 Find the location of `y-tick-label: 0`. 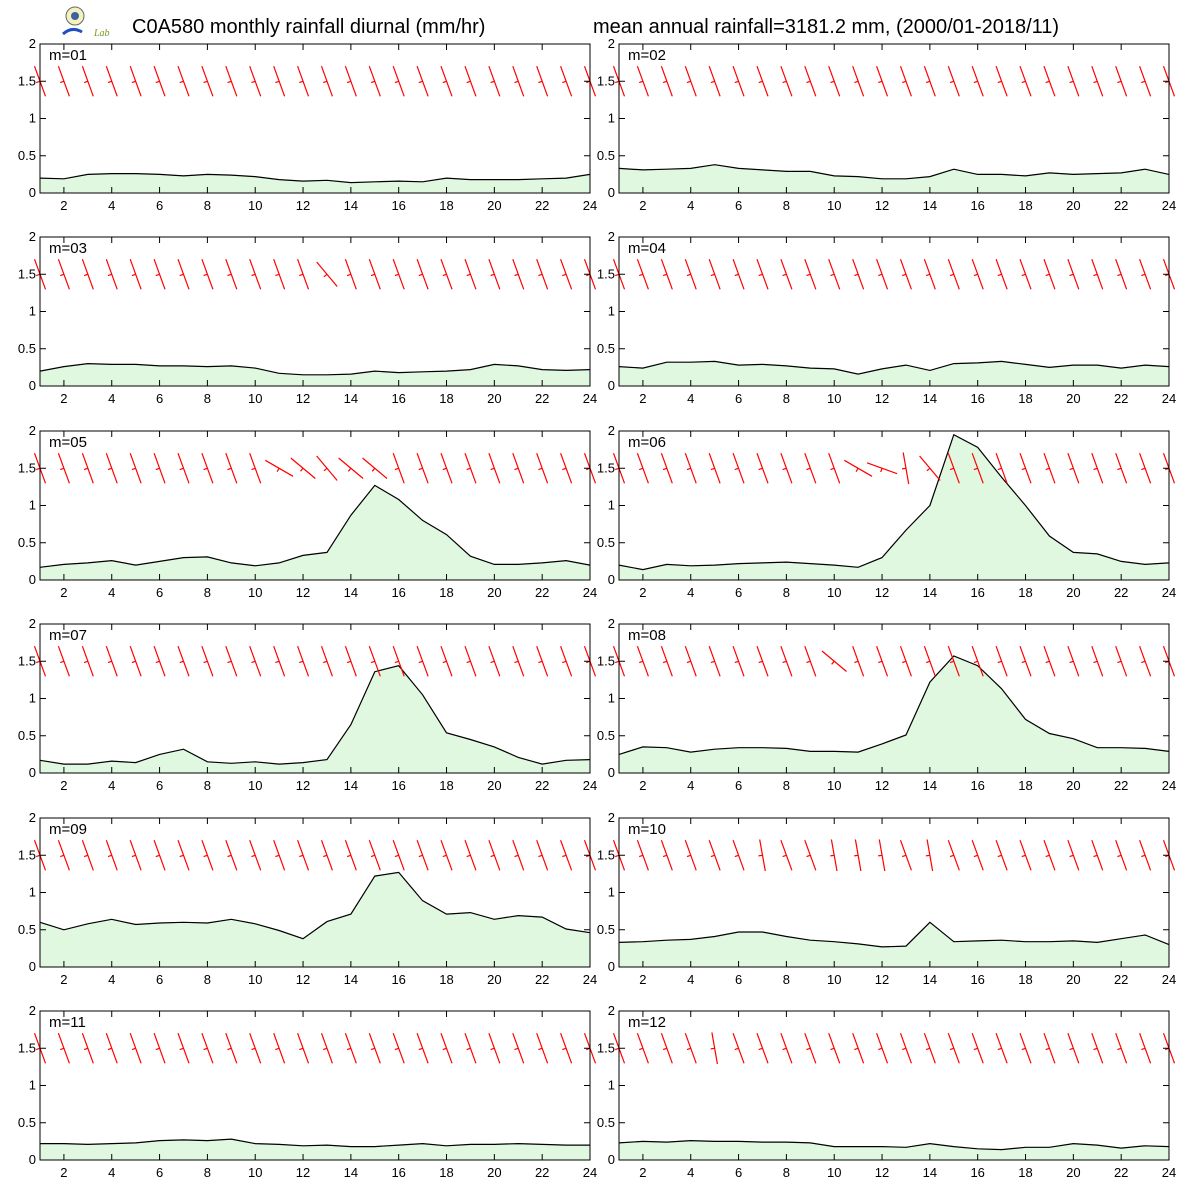

y-tick-label: 0 is located at coordinates (611, 966).